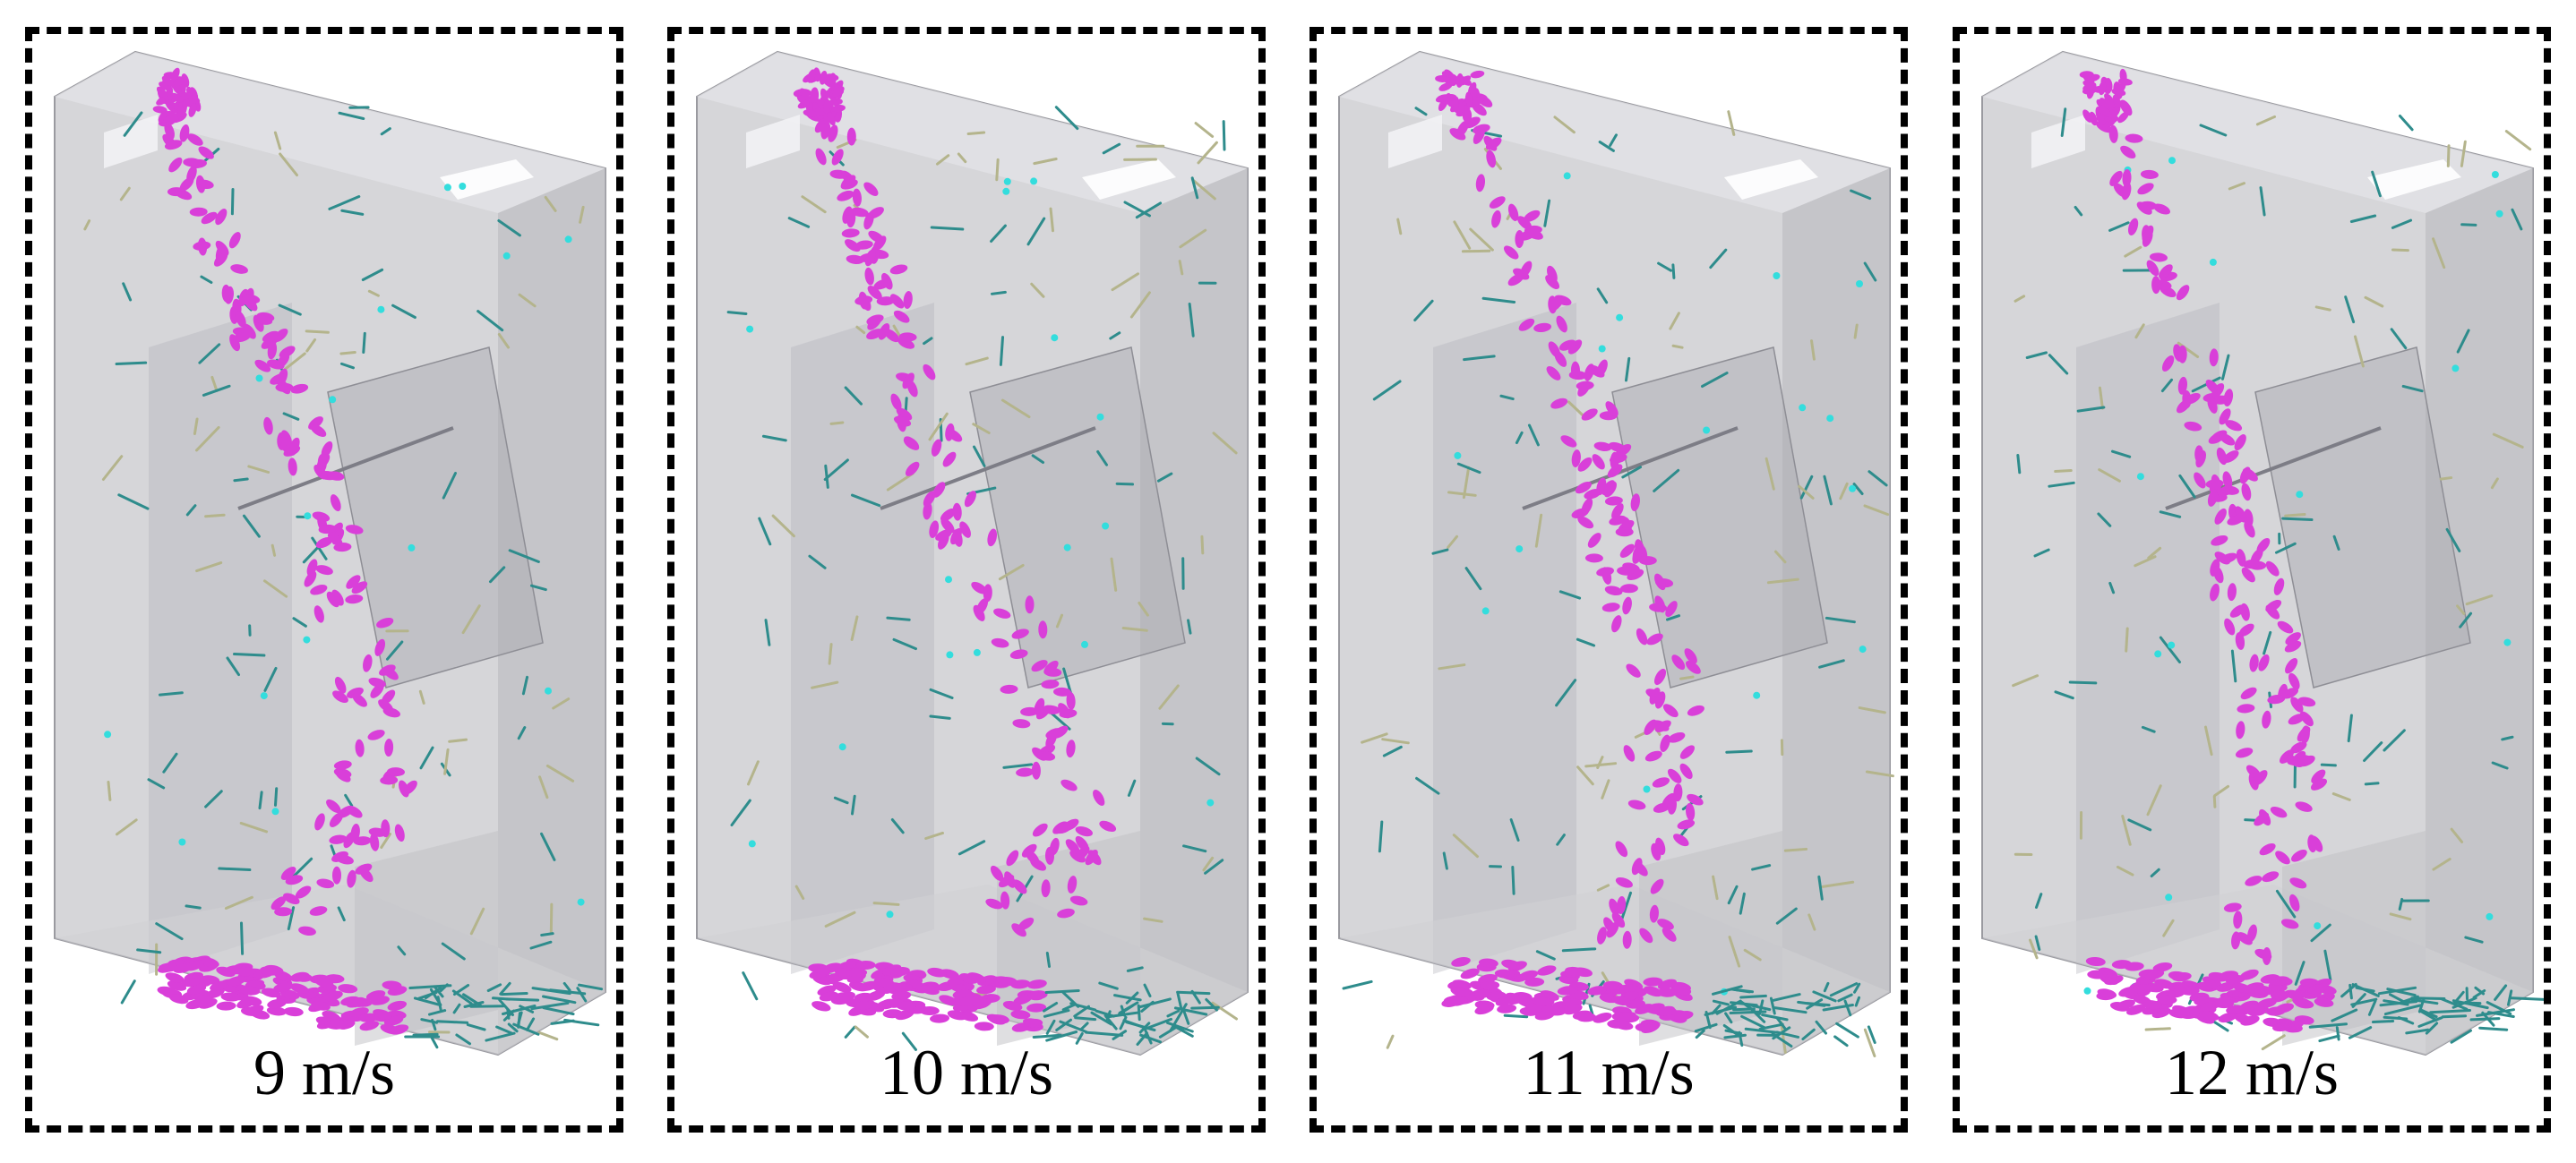 The height and width of the screenshot is (1163, 2576). Describe the element at coordinates (1129, 179) in the screenshot. I see `outlet-opening` at that location.